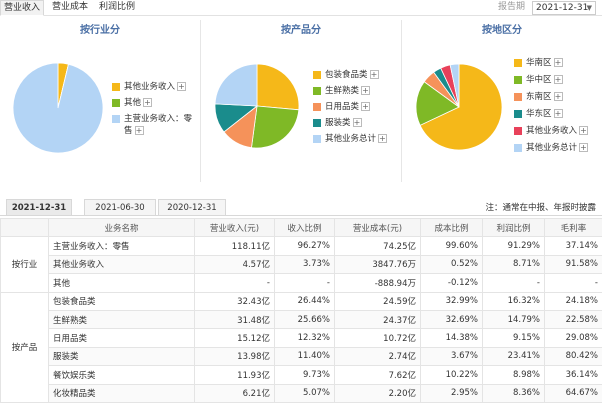 This screenshot has height=403, width=602. I want to click on value-cell: 32.43亿, so click(235, 301).